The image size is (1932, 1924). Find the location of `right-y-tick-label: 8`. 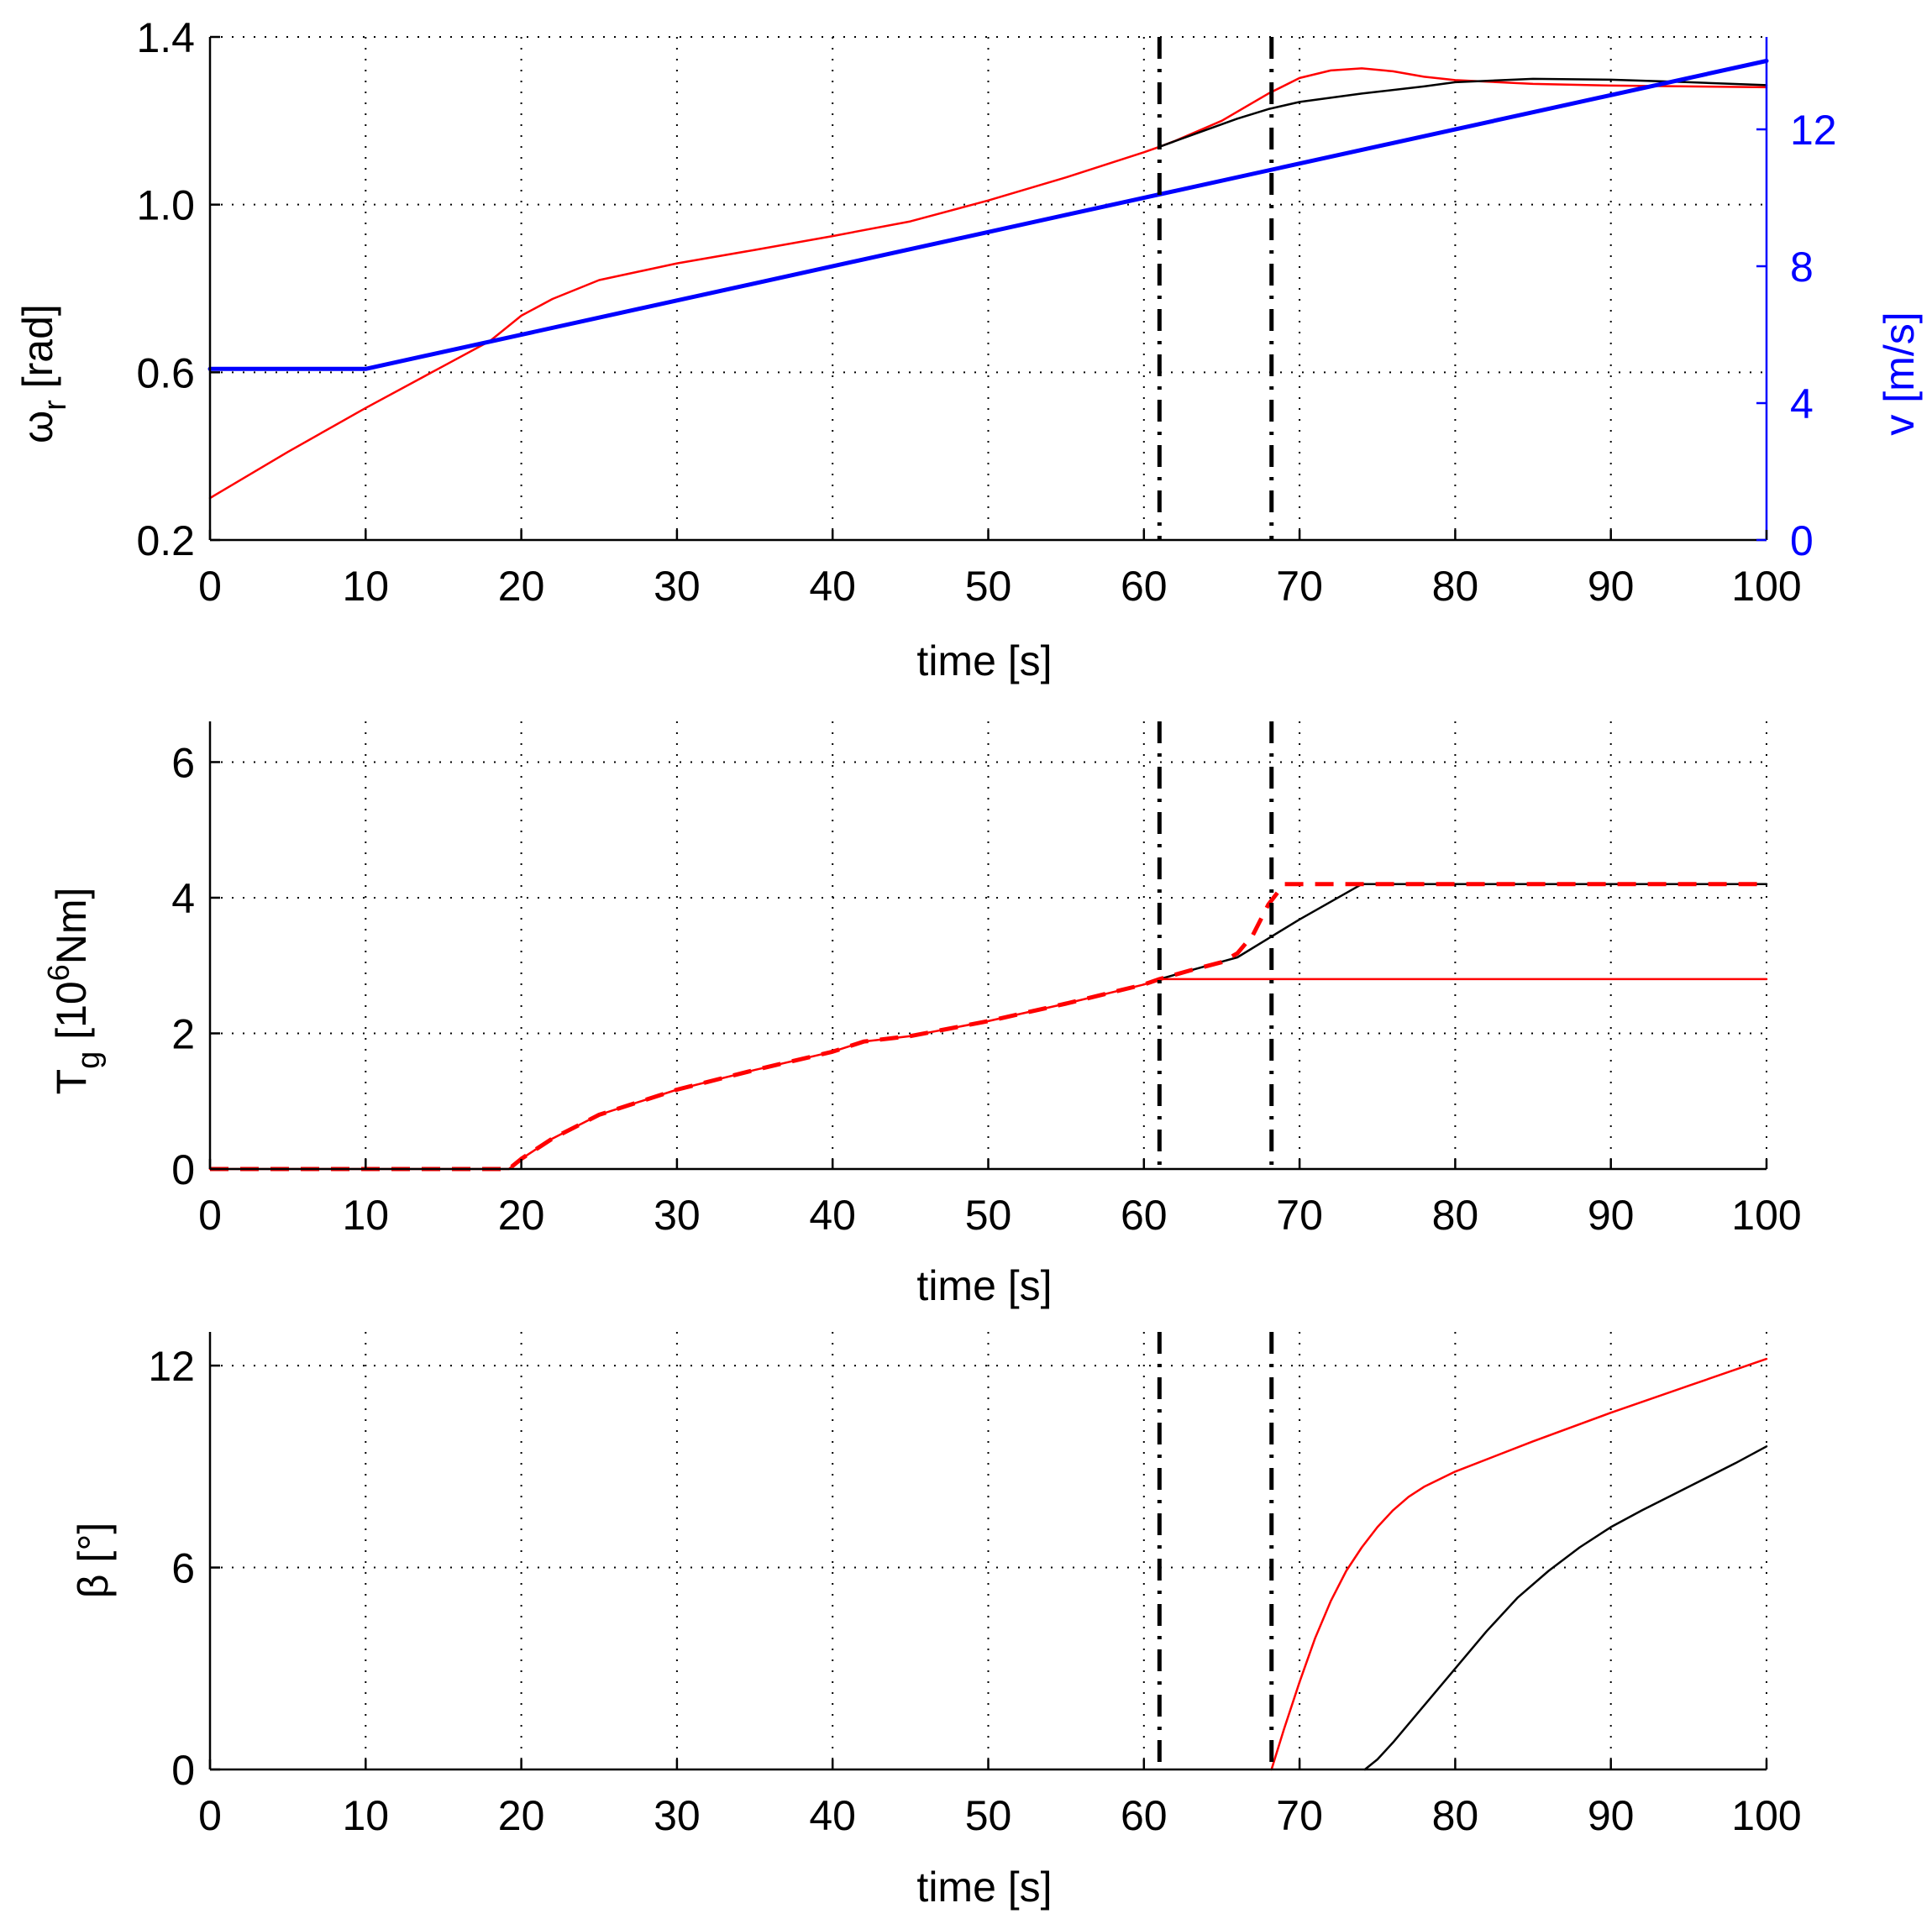

right-y-tick-label: 8 is located at coordinates (1802, 268).